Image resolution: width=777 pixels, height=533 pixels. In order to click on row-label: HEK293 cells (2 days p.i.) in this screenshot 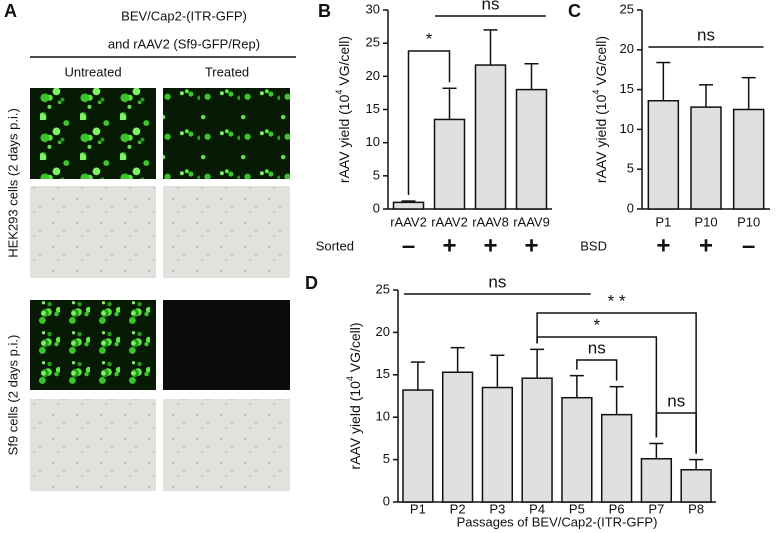, I will do `click(12, 183)`.